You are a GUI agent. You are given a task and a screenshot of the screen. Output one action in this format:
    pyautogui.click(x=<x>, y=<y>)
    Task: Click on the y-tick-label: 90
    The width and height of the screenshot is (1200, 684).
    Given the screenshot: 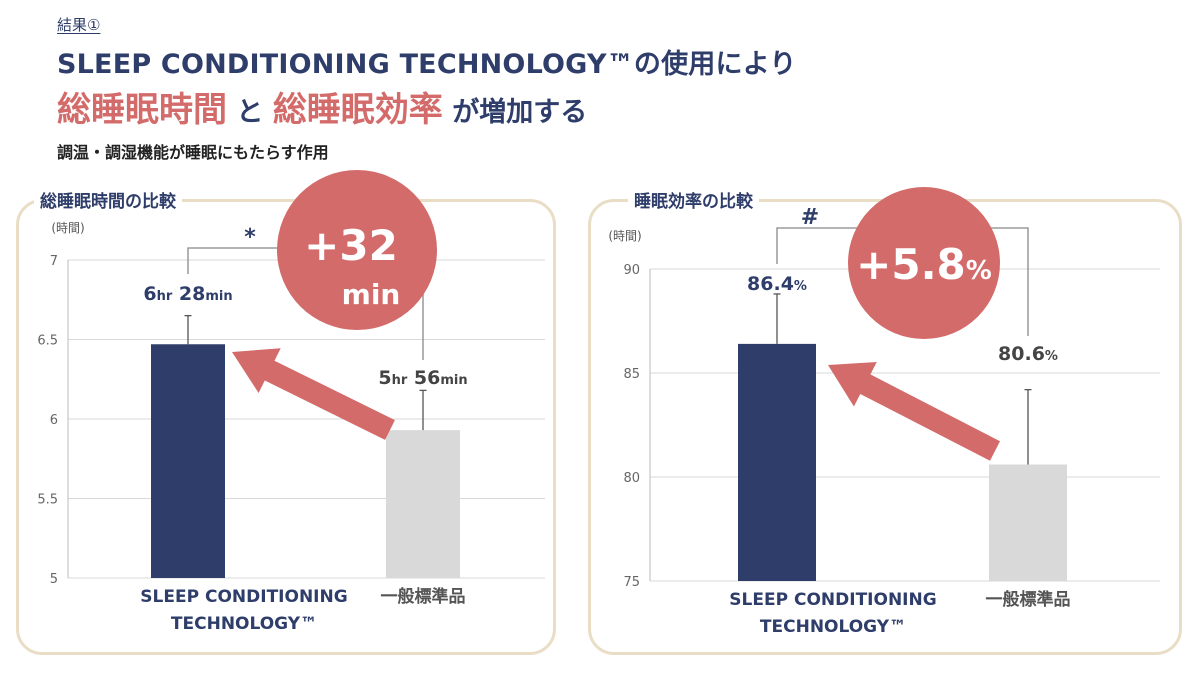 What is the action you would take?
    pyautogui.click(x=631, y=270)
    